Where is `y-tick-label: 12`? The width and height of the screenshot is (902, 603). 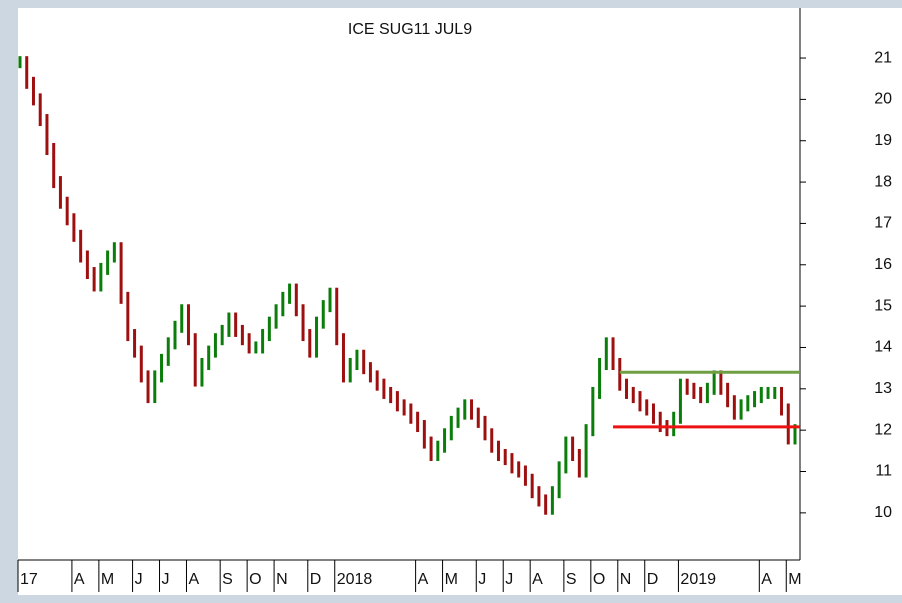
y-tick-label: 12 is located at coordinates (883, 429).